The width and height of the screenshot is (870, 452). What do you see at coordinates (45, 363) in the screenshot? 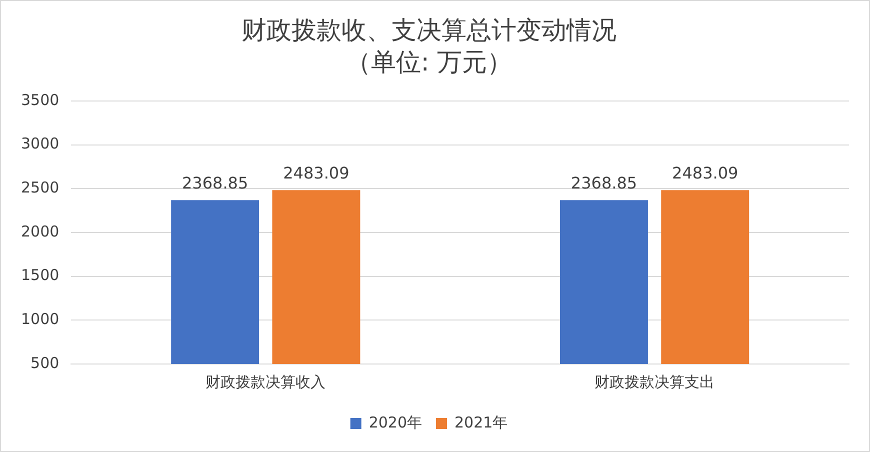
I see `y-tick-label: 500` at bounding box center [45, 363].